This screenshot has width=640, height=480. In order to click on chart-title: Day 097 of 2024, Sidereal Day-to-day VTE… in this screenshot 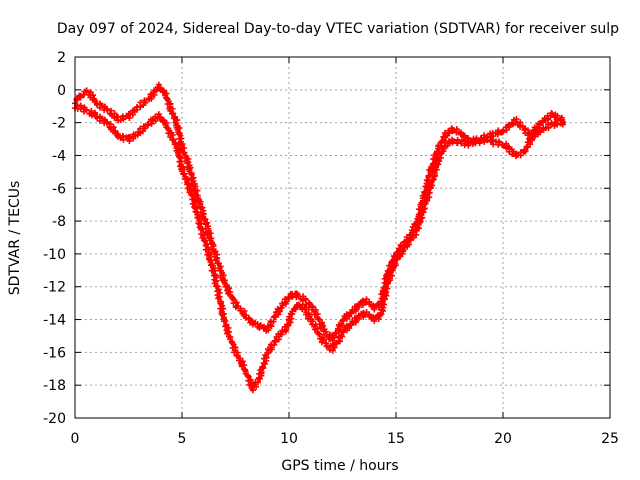, I will do `click(338, 29)`.